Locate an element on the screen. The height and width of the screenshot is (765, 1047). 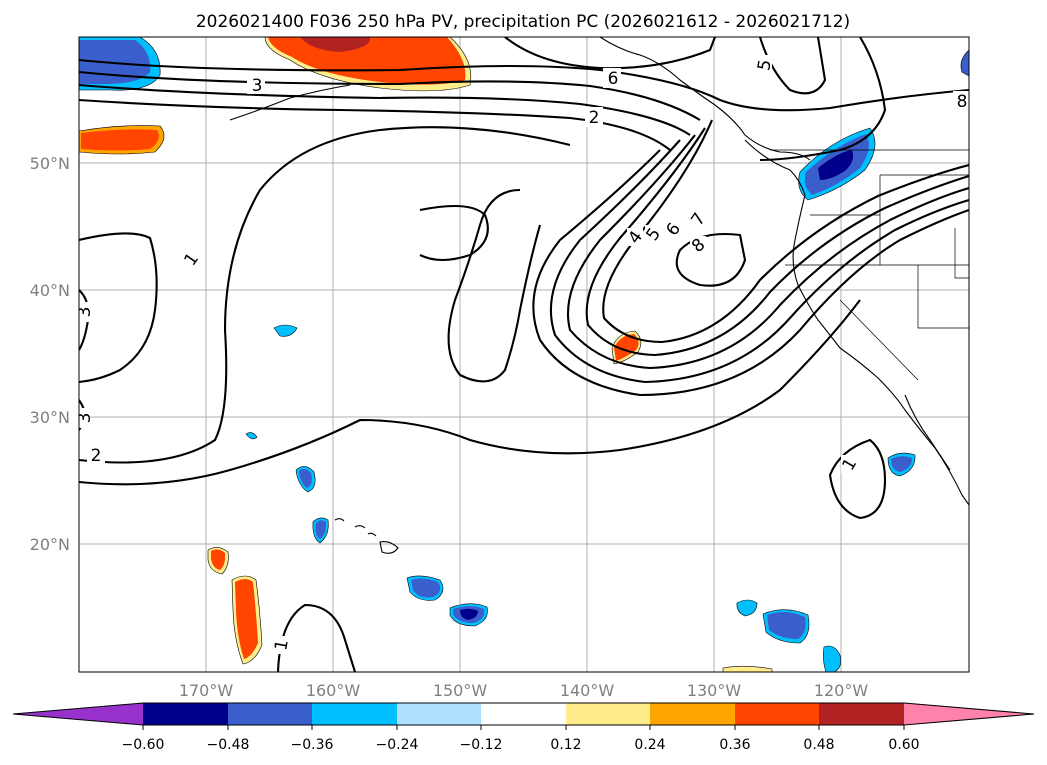
bc-coast is located at coordinates (775, 167).